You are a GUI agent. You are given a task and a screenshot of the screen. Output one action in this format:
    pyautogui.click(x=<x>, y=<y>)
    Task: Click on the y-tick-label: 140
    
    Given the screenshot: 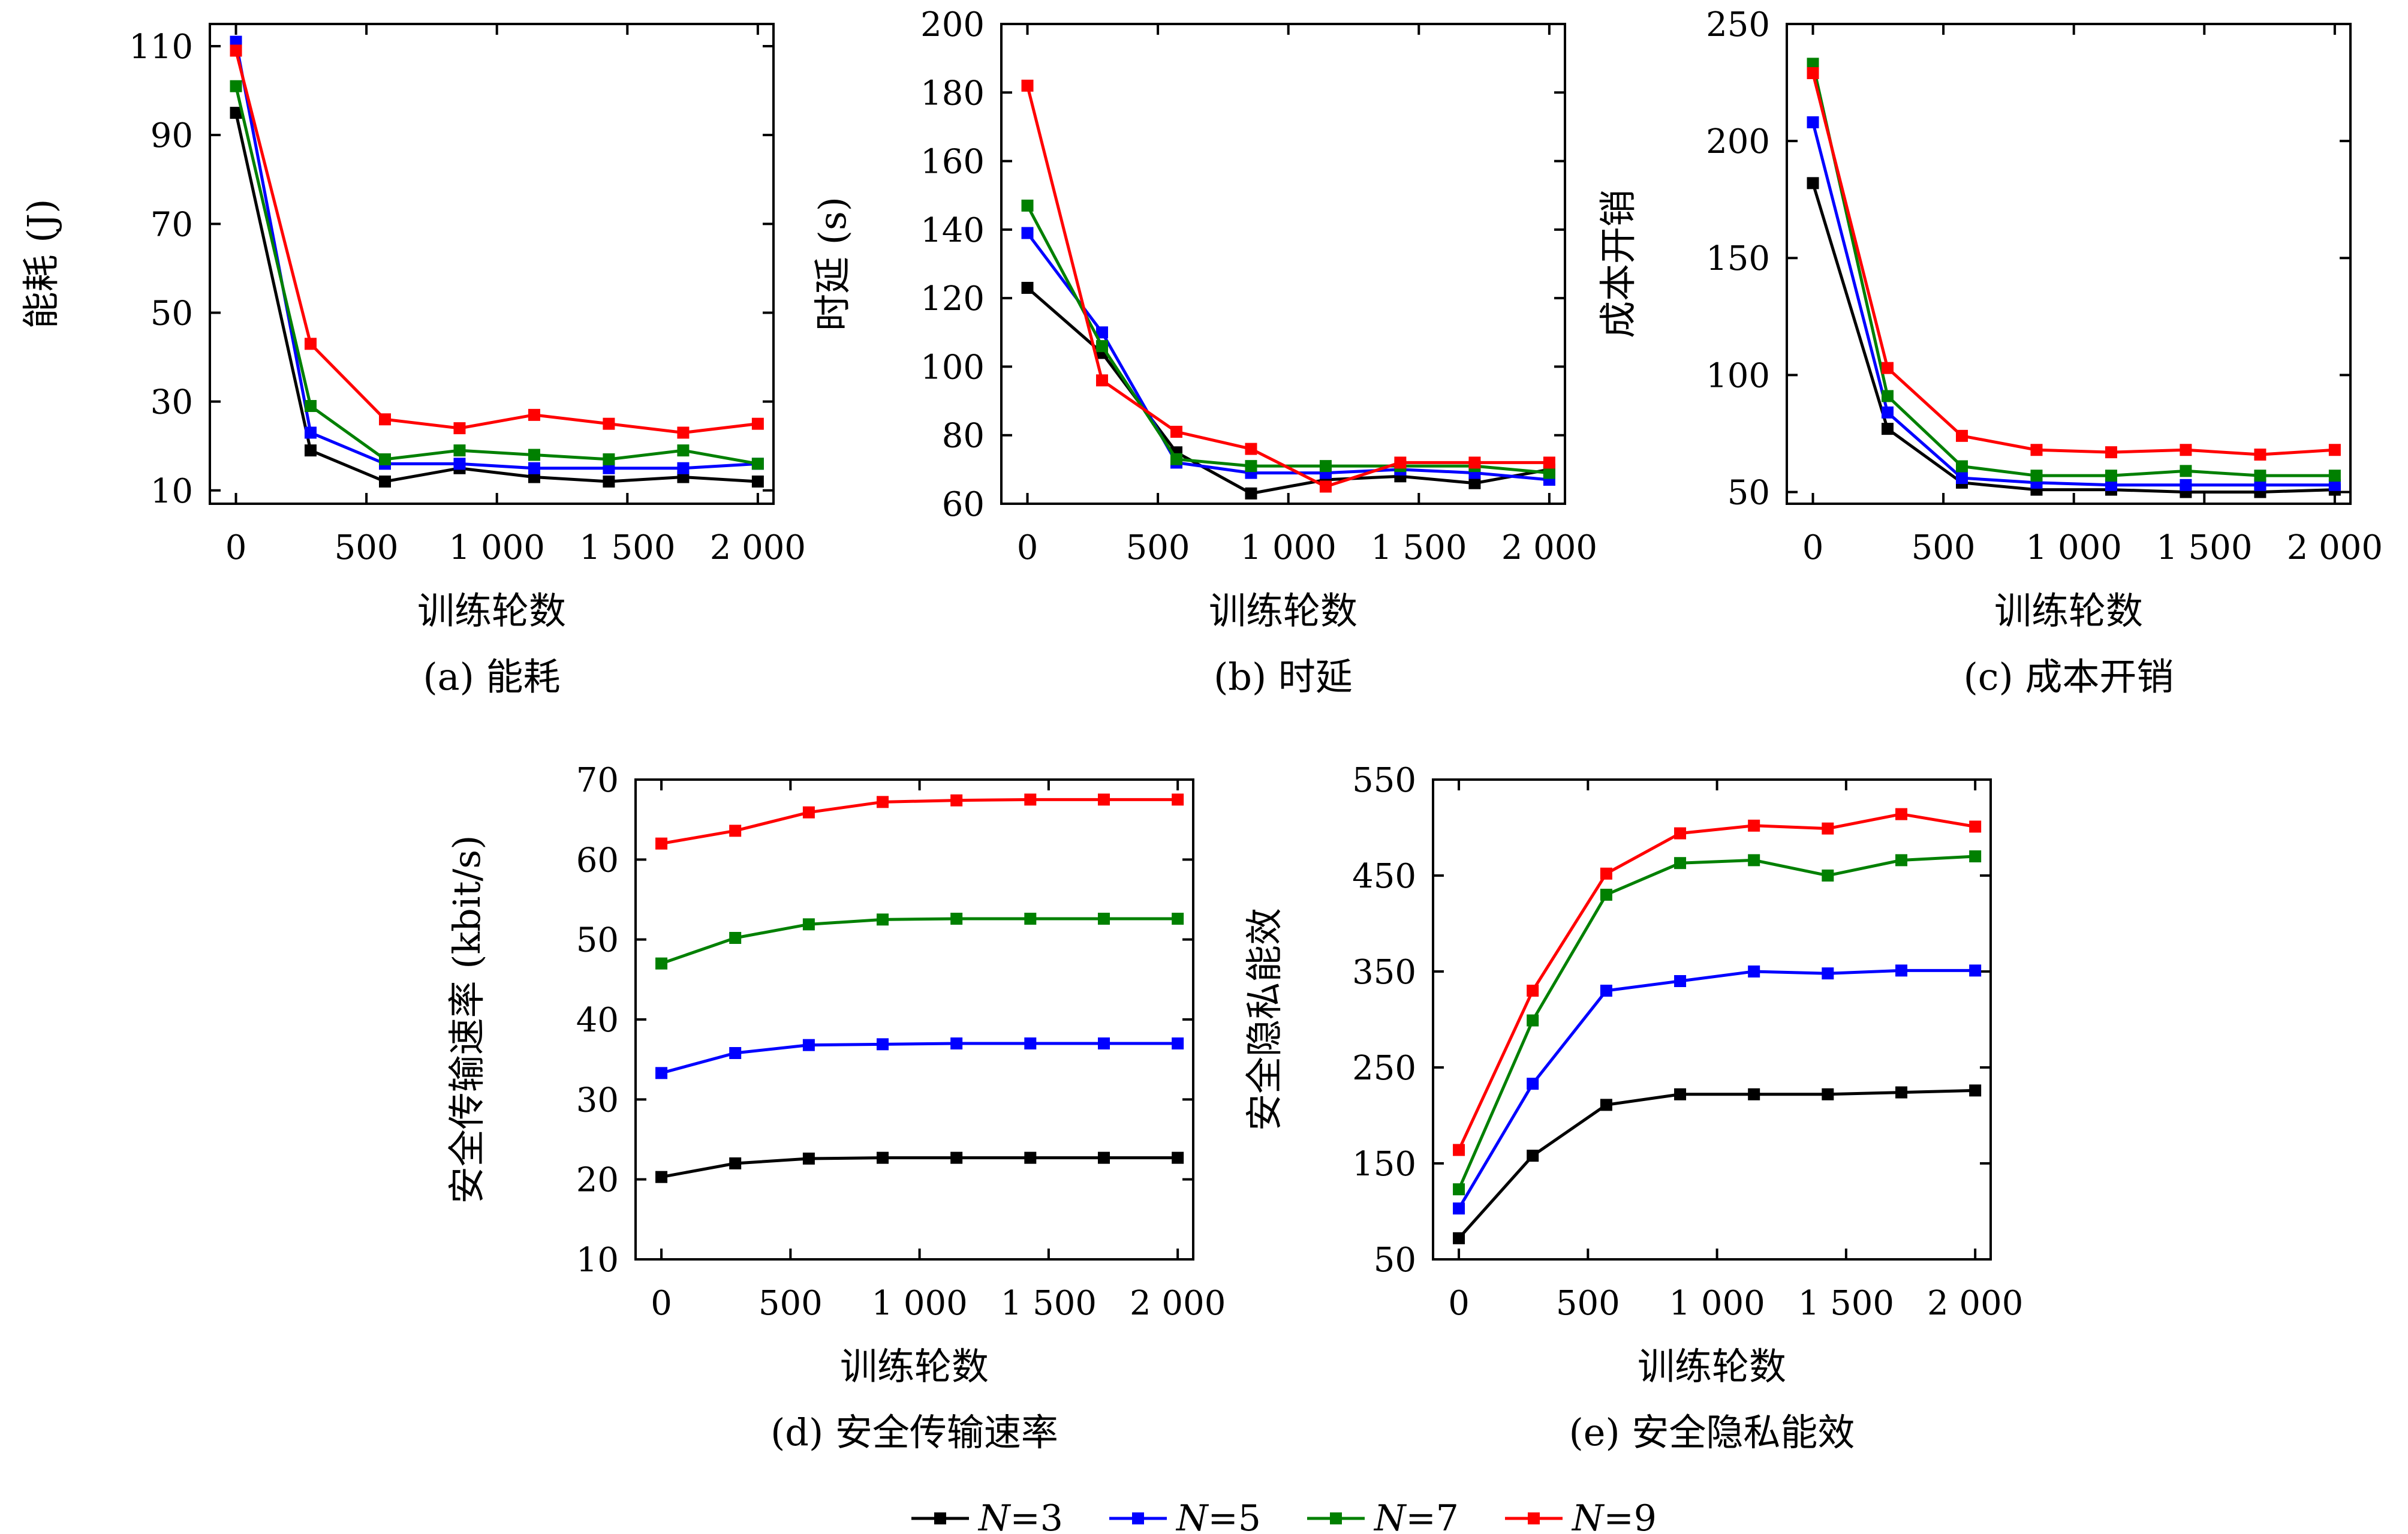 What is the action you would take?
    pyautogui.click(x=953, y=230)
    